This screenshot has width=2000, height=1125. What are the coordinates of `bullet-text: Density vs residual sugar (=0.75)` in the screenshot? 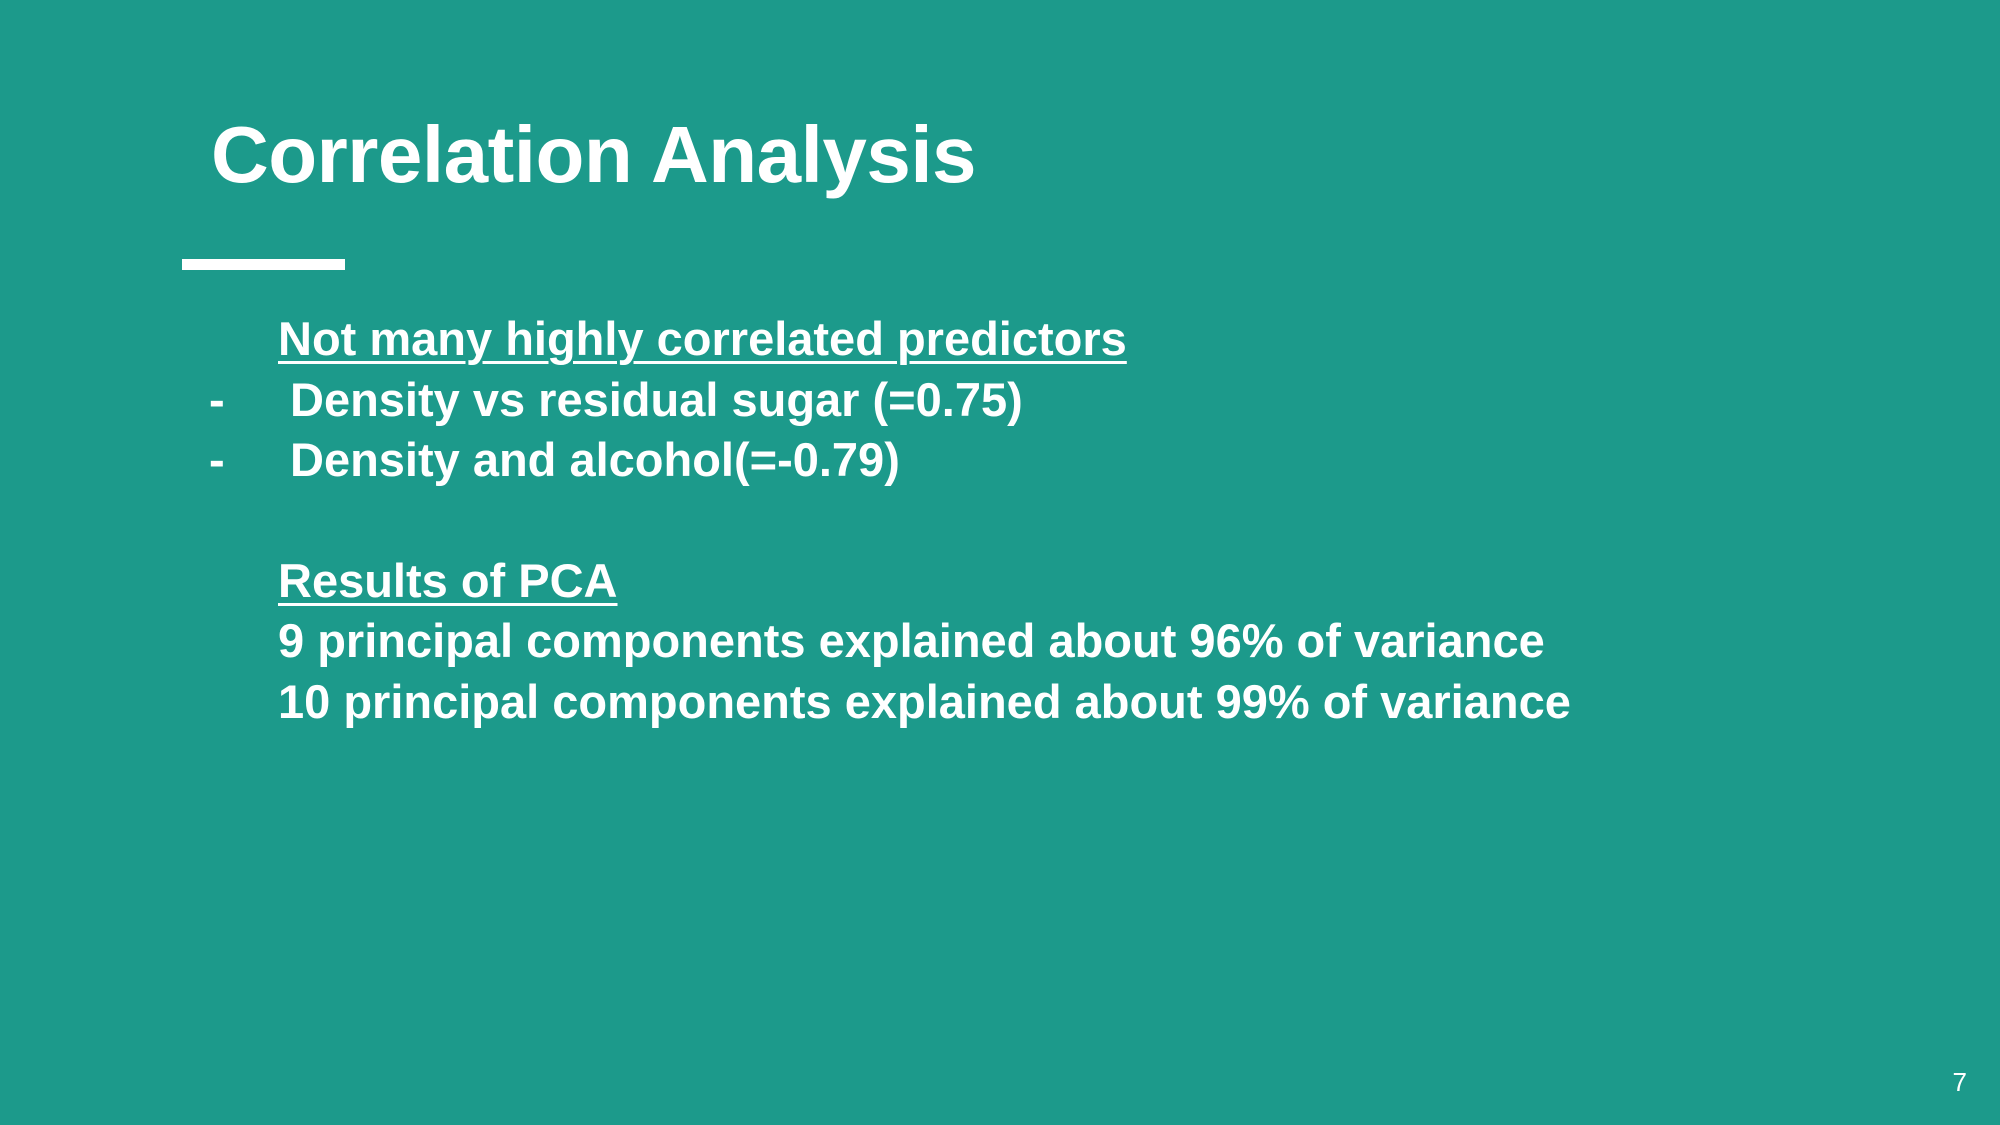 It's located at (656, 399).